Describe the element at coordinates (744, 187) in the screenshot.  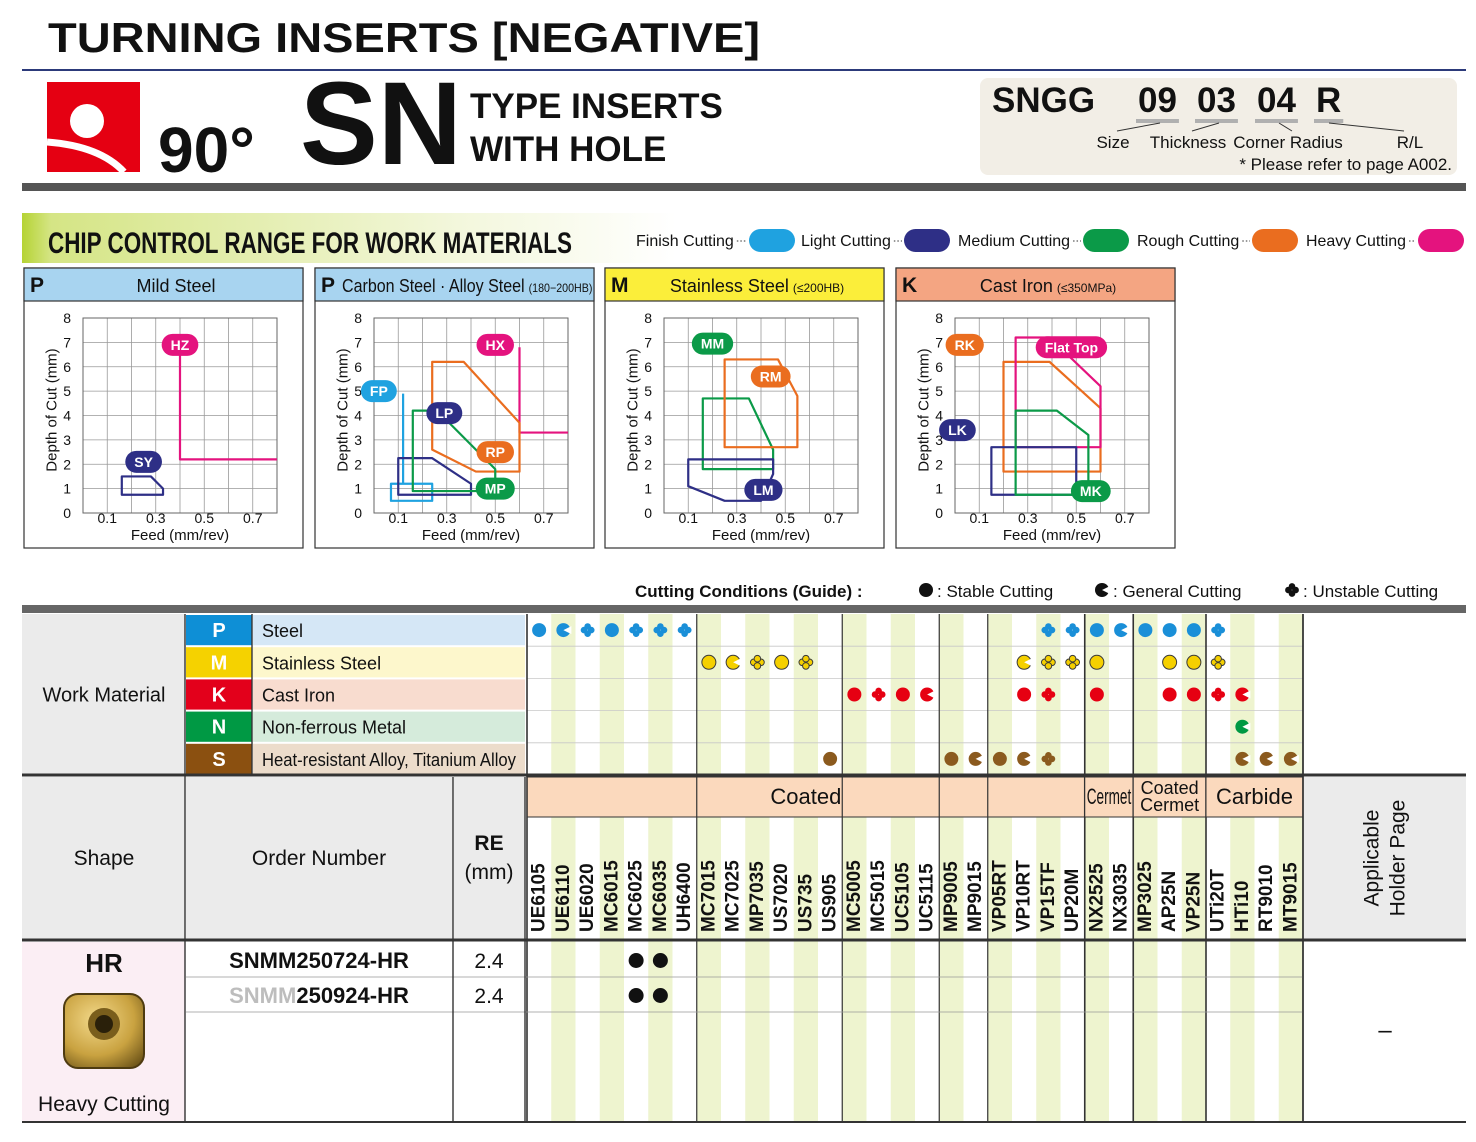
I see `header-bar` at that location.